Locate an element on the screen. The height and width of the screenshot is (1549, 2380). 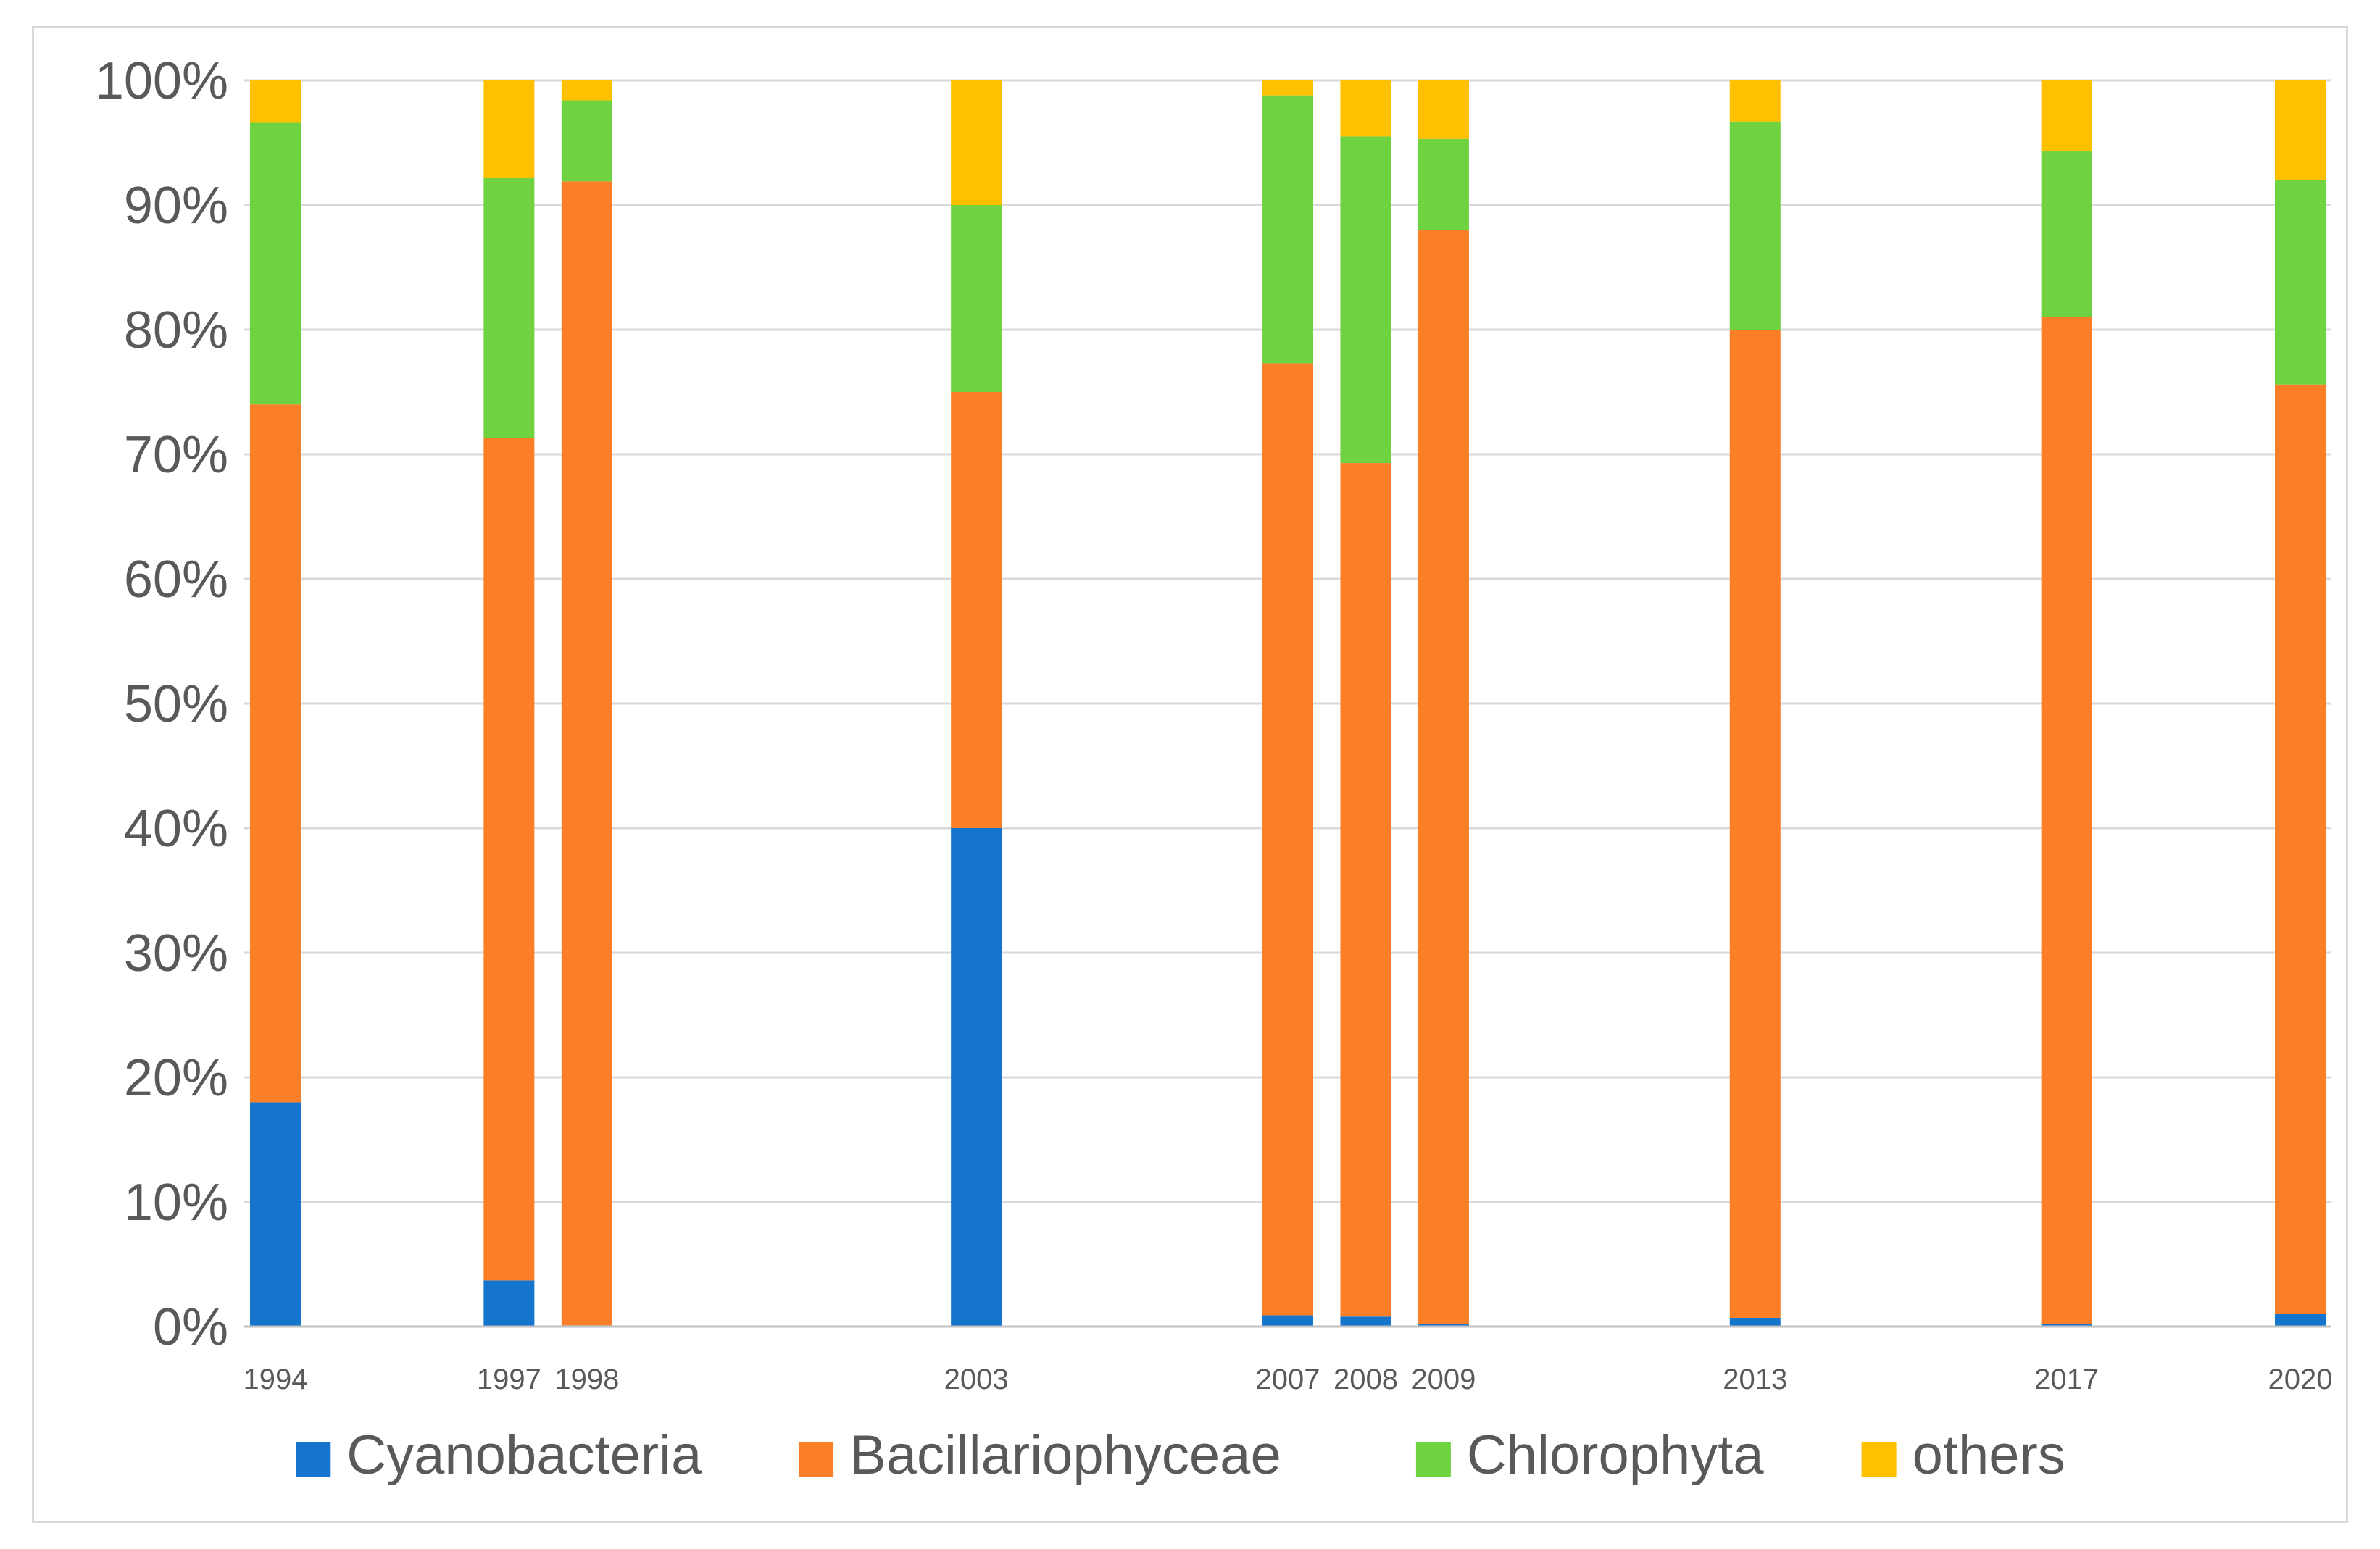
y-tick-label: 50% is located at coordinates (176, 704).